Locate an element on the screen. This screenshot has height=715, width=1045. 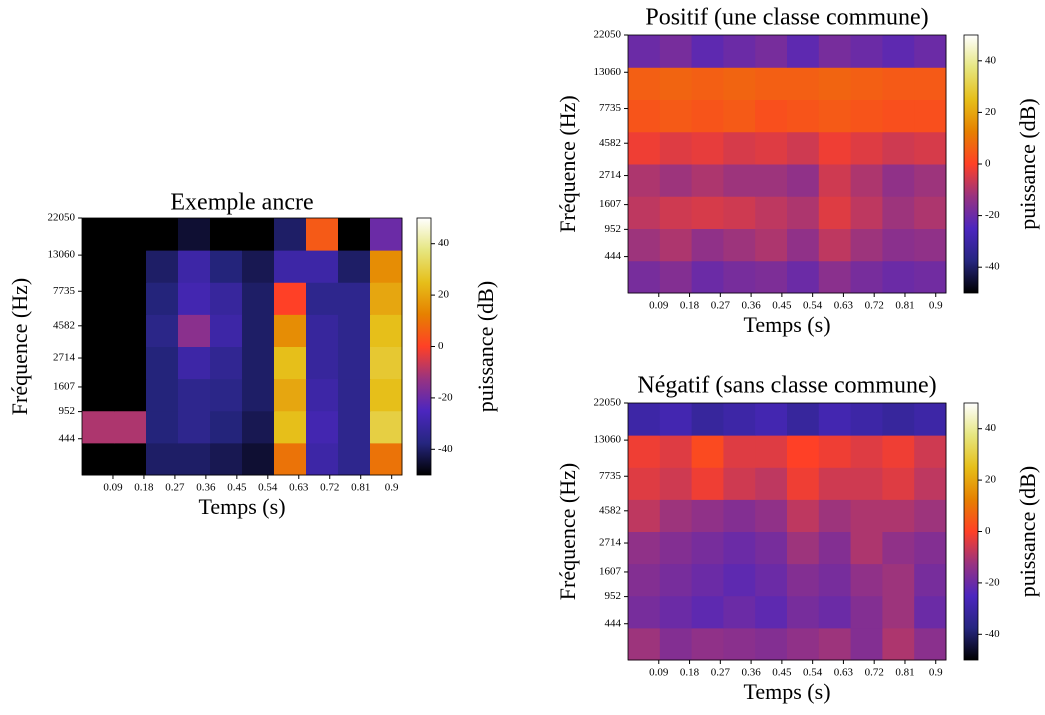
y-tick-label: 2714 is located at coordinates (610, 543).